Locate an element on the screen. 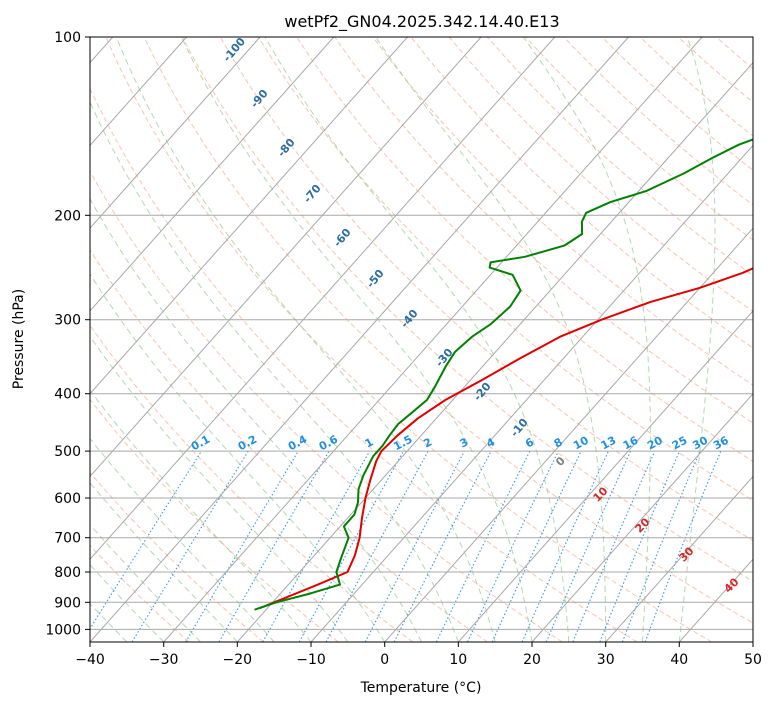  dry-adiabat-line is located at coordinates (177, 556).